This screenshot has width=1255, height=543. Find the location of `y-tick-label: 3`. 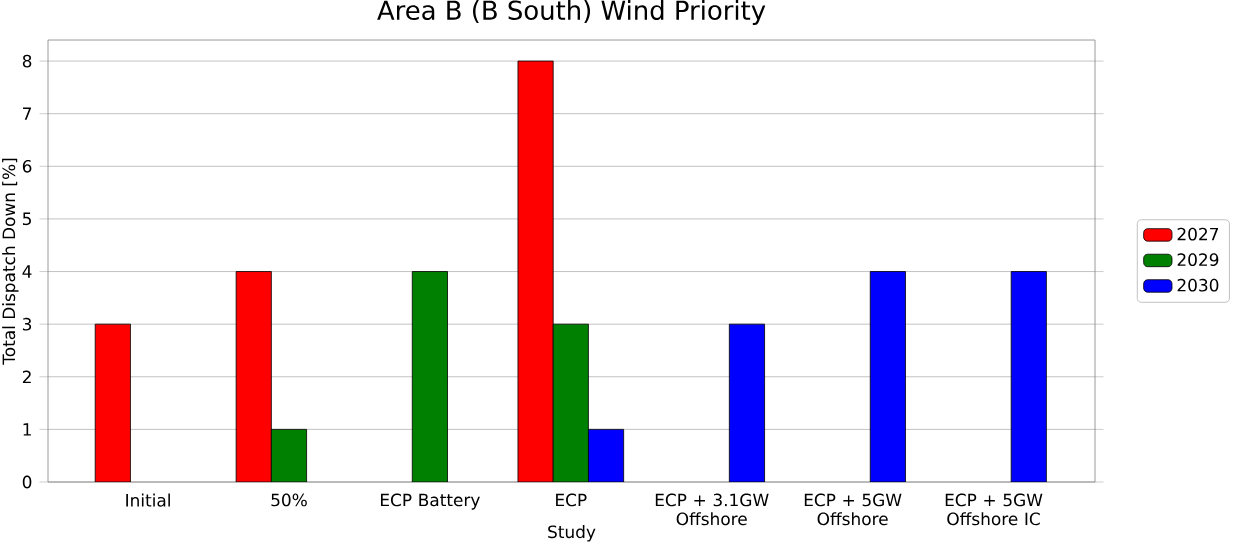

y-tick-label: 3 is located at coordinates (27, 324).